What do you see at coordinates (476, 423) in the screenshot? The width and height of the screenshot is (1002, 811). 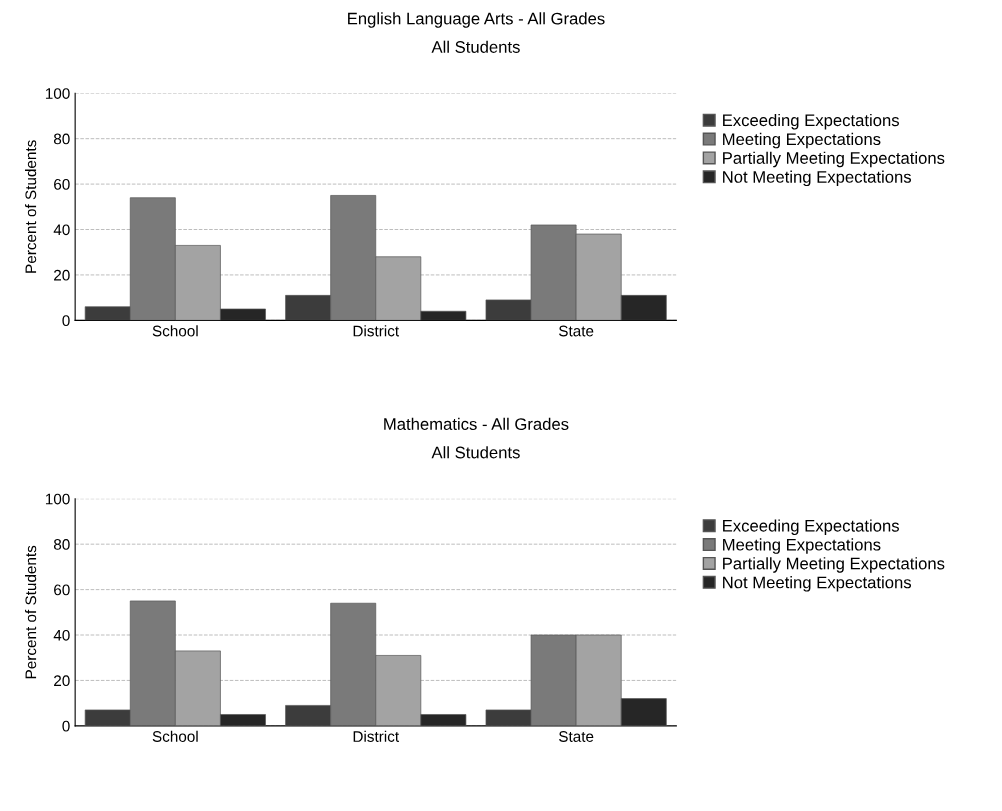 I see `chart-title: Mathematics - All Grades` at bounding box center [476, 423].